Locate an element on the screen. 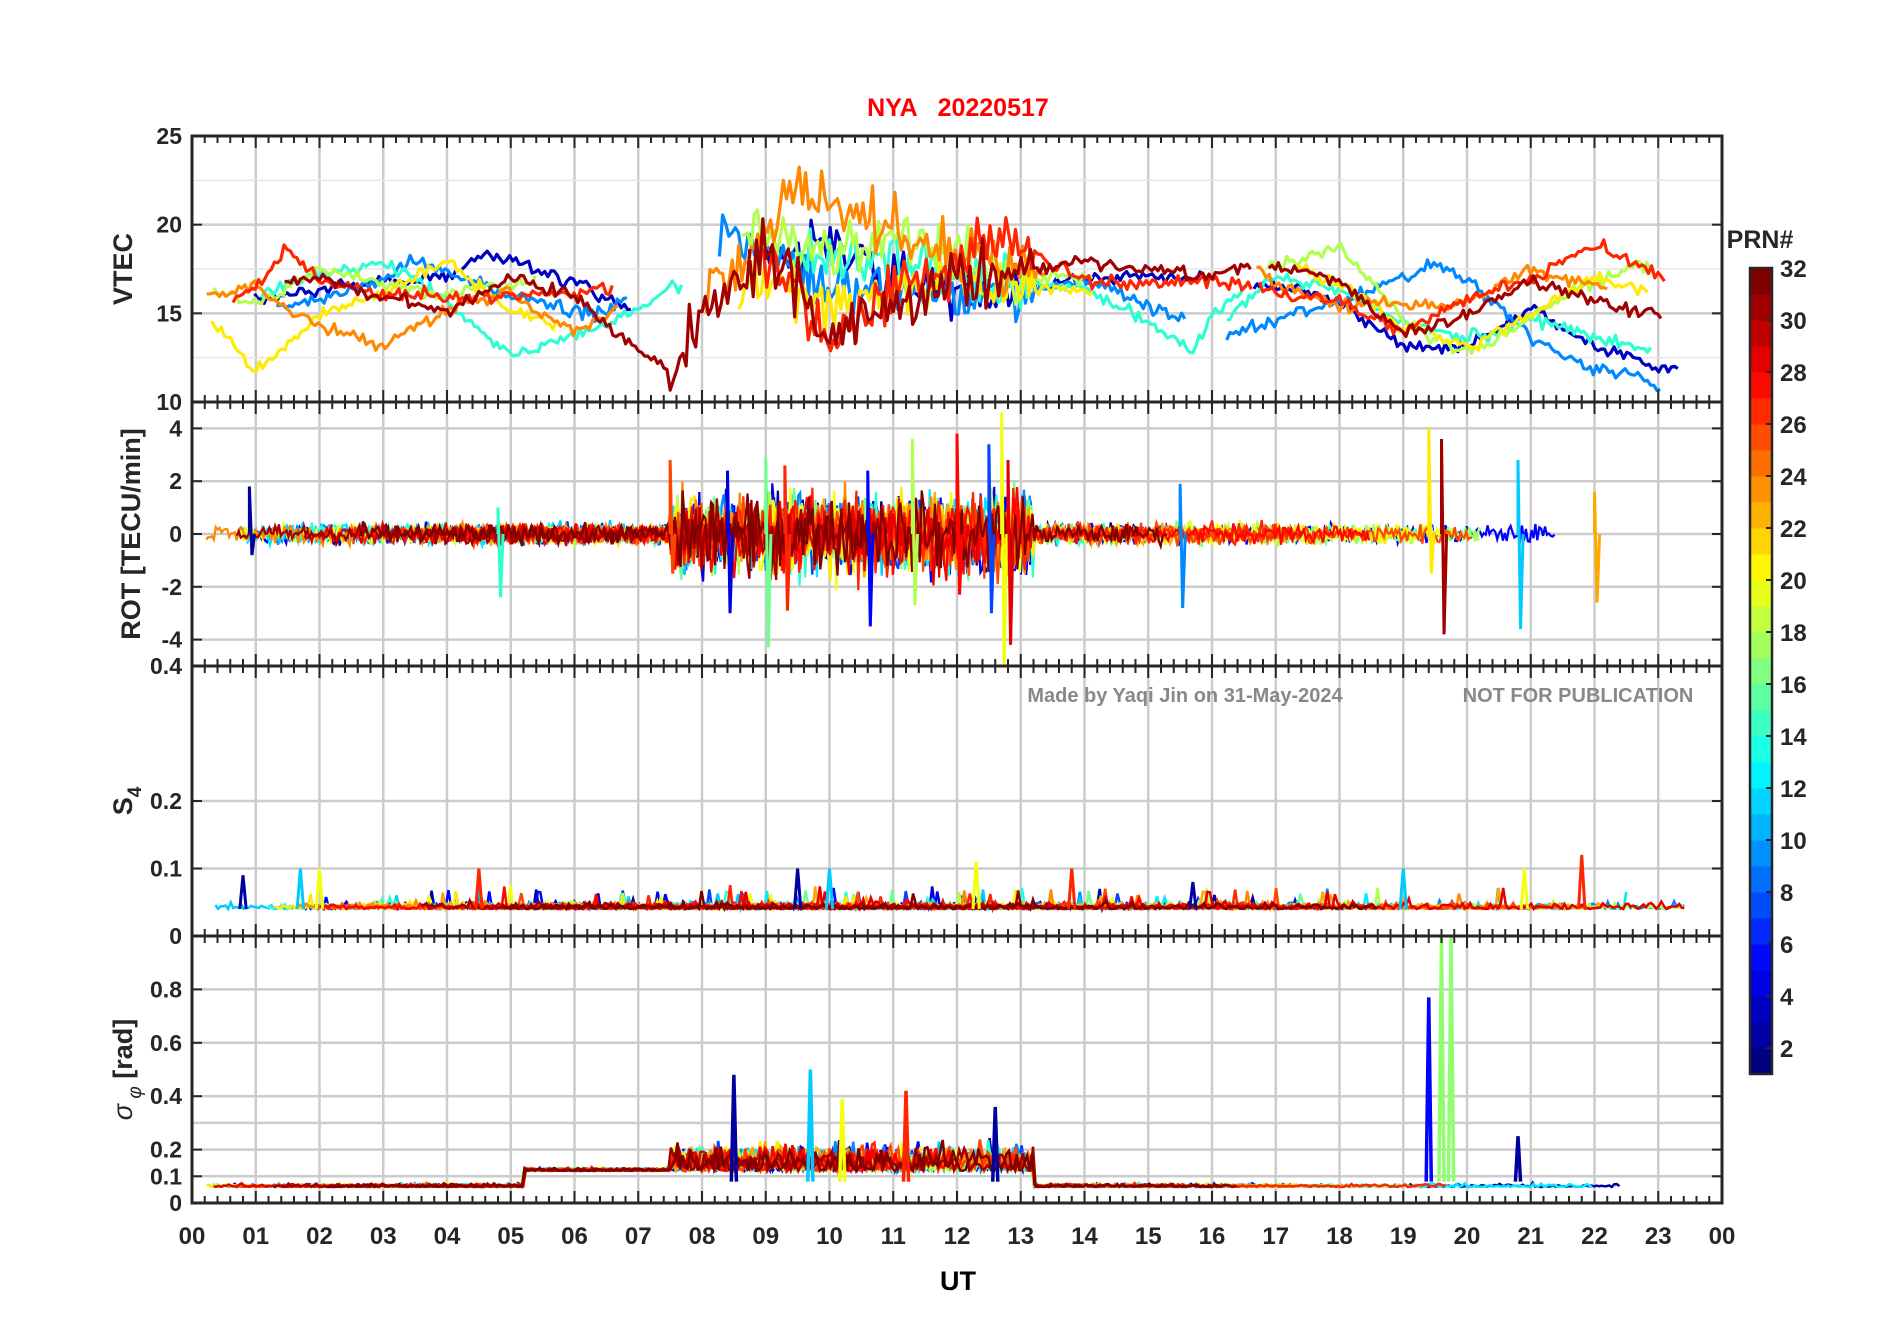 This screenshot has height=1330, width=1902. colorbar-tick-label: 10 is located at coordinates (1793, 841).